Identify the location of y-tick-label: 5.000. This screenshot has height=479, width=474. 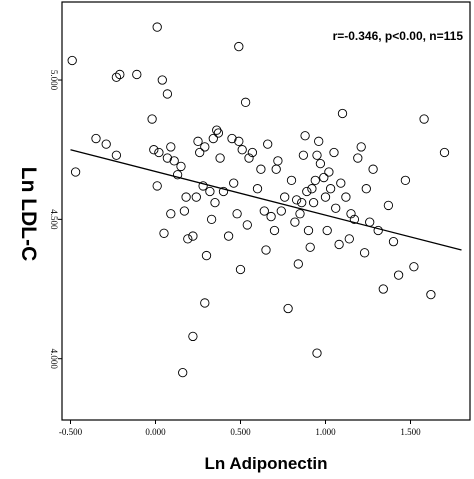
(54, 80).